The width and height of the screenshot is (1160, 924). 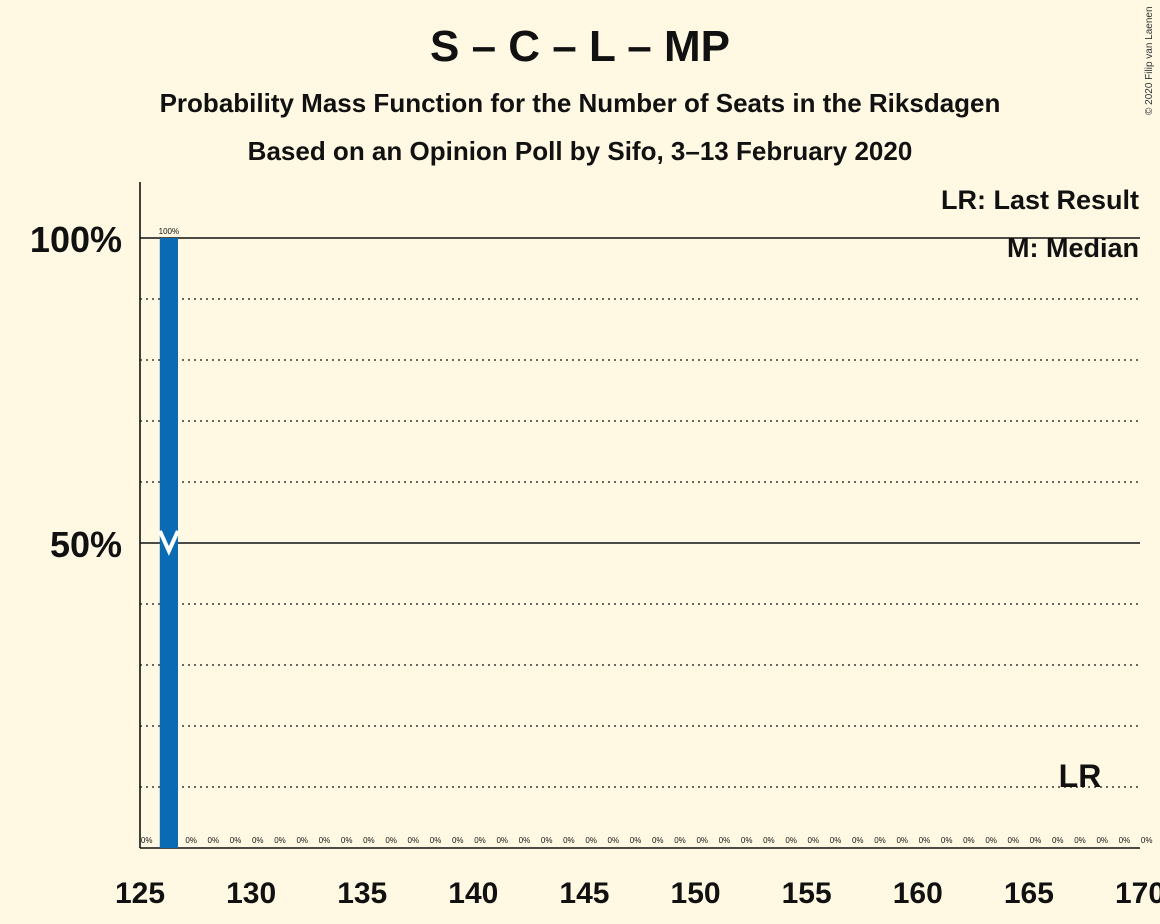 What do you see at coordinates (251, 893) in the screenshot?
I see `x-tick-label: 130` at bounding box center [251, 893].